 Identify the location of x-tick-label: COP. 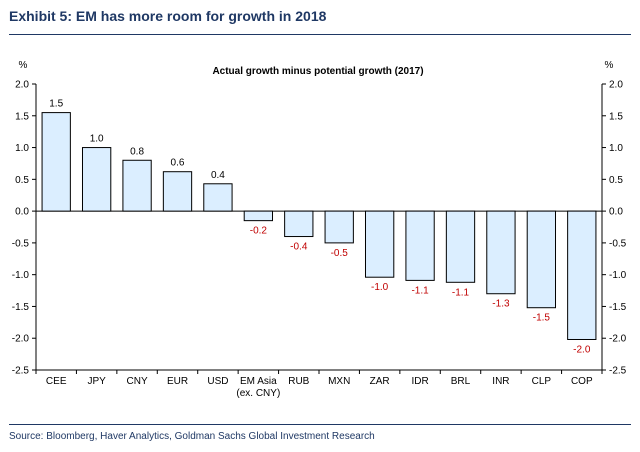
(582, 381).